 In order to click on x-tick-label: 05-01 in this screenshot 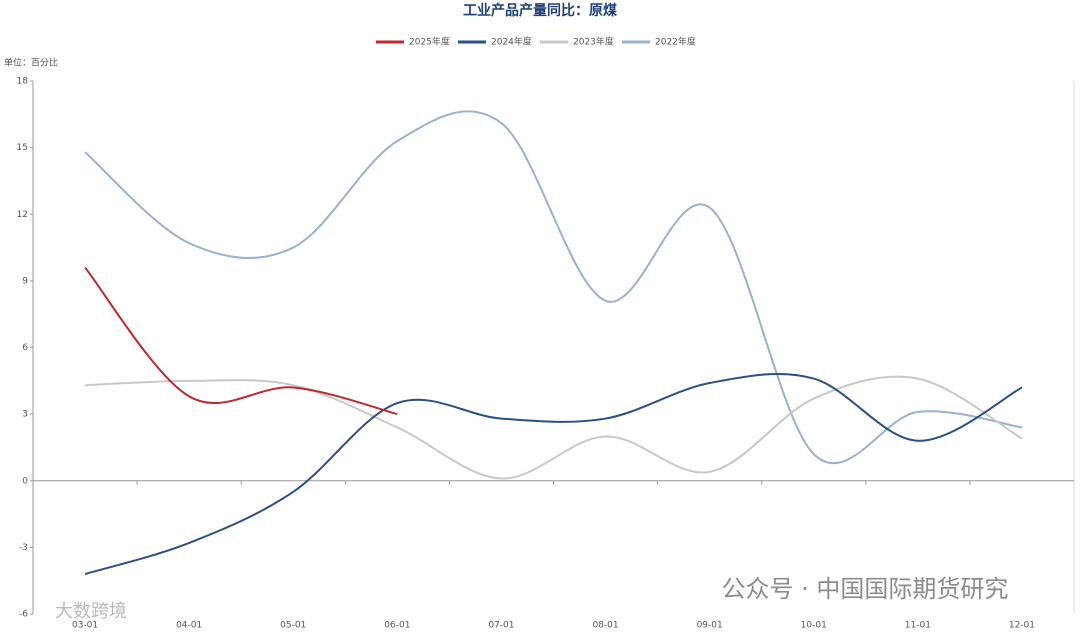, I will do `click(293, 626)`.